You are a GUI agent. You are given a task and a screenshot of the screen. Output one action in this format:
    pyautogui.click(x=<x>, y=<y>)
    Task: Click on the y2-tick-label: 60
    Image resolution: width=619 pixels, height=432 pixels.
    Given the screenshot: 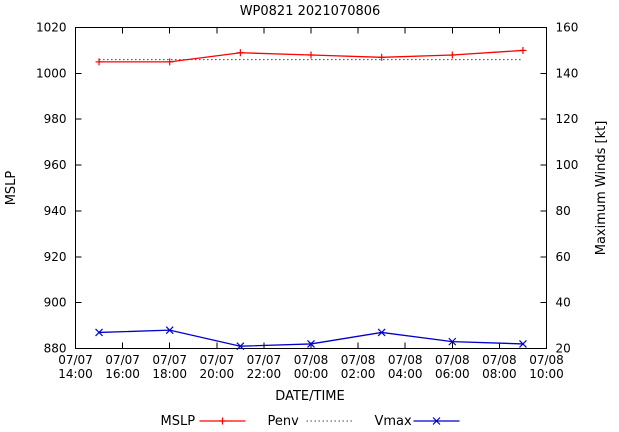 What is the action you would take?
    pyautogui.click(x=563, y=257)
    